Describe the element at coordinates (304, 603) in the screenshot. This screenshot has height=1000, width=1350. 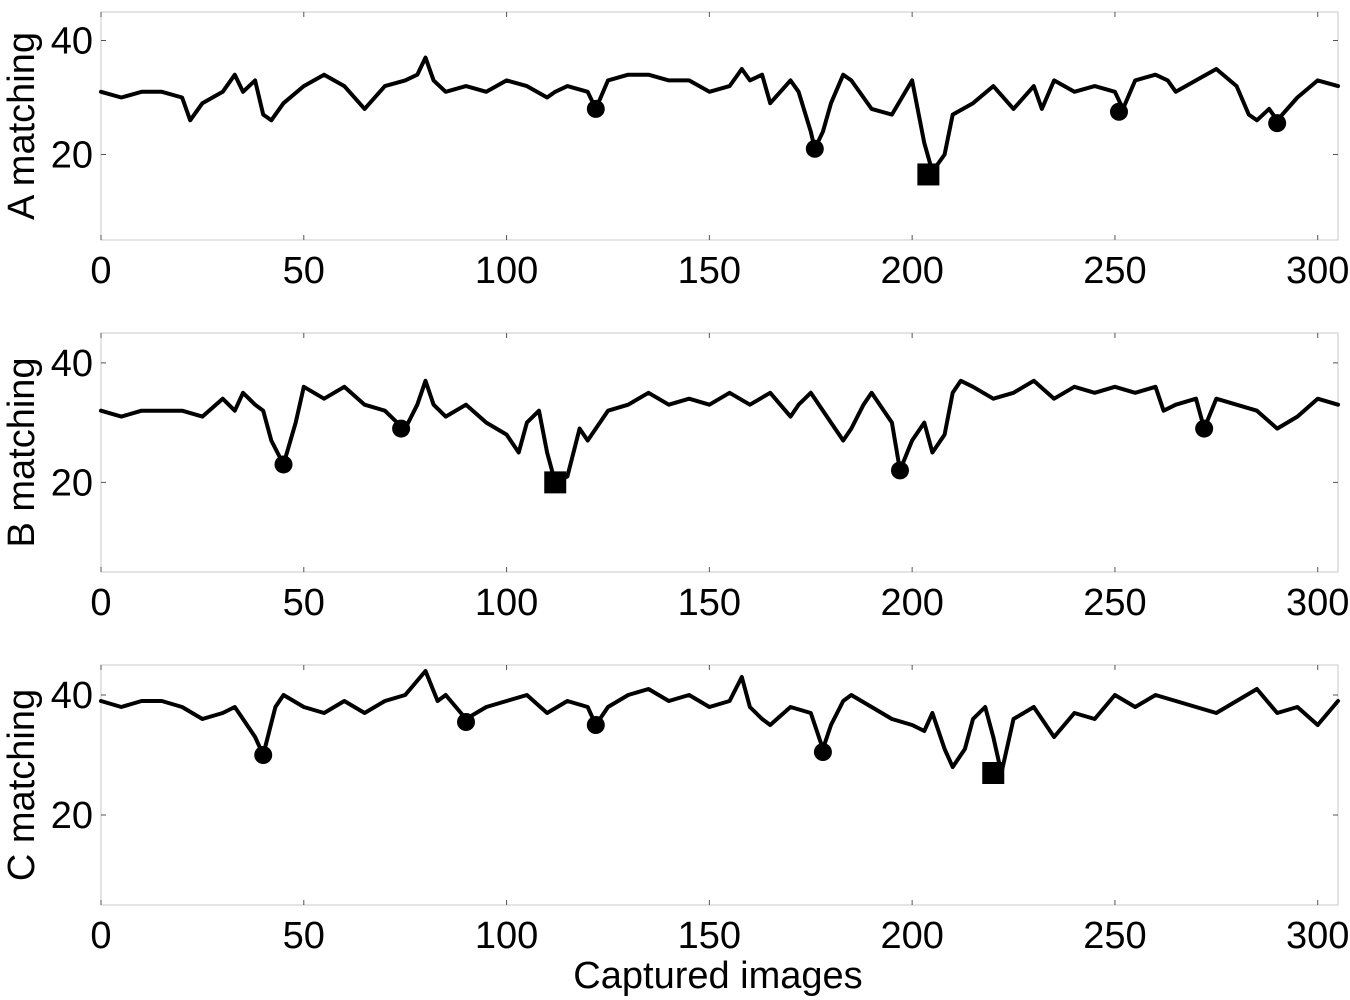
I see `panel-b-x-tick-label: 50` at that location.